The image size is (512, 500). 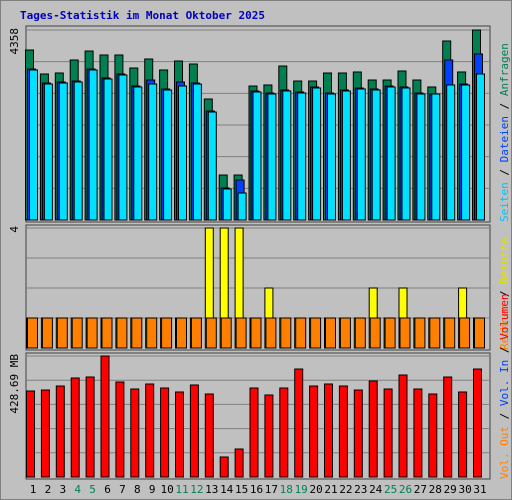 I want to click on x-tick-label: 3, so click(x=62, y=489).